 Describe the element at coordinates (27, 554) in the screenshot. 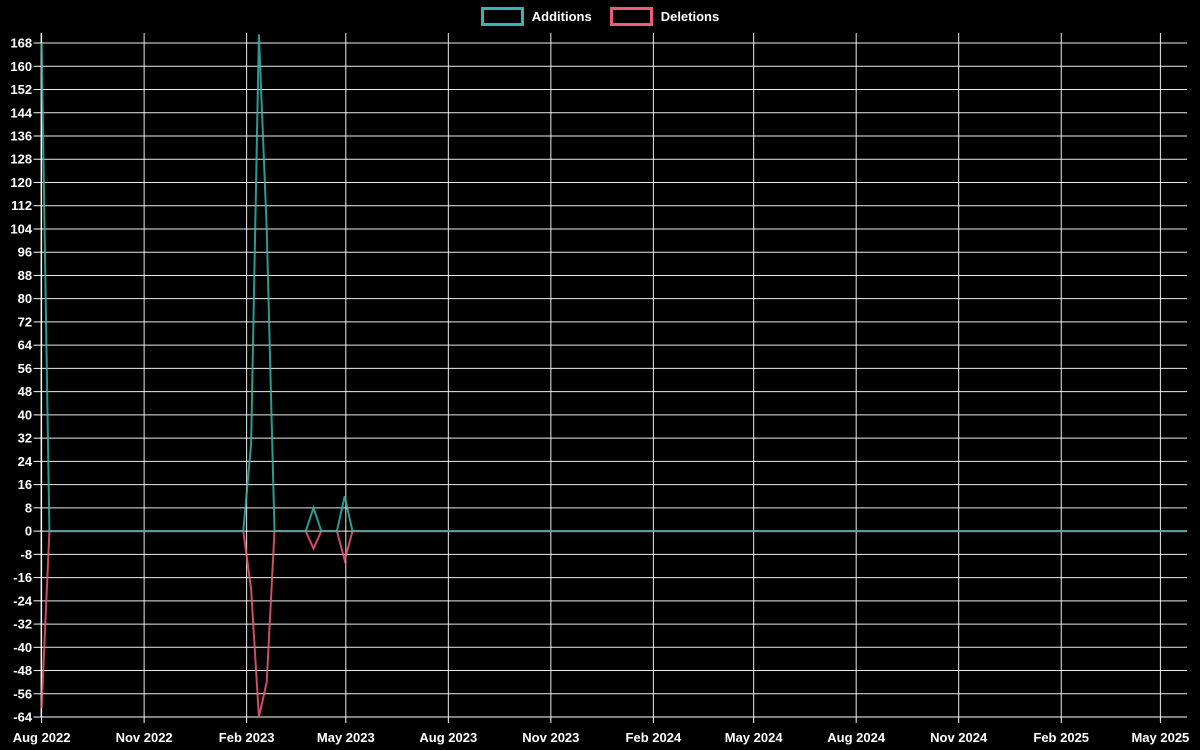

I see `y-tick-label: -8` at that location.